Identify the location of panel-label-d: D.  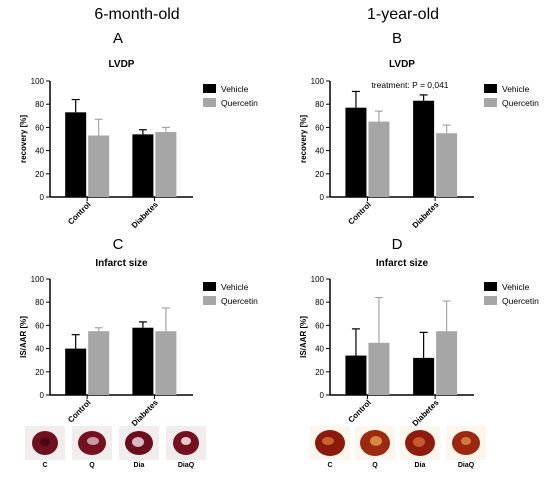
(397, 244).